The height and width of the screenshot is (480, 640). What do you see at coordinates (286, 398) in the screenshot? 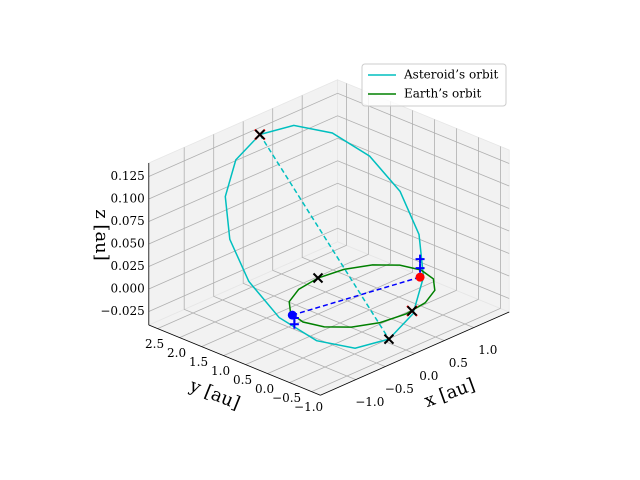
I see `y-tick-label: −0.5` at bounding box center [286, 398].